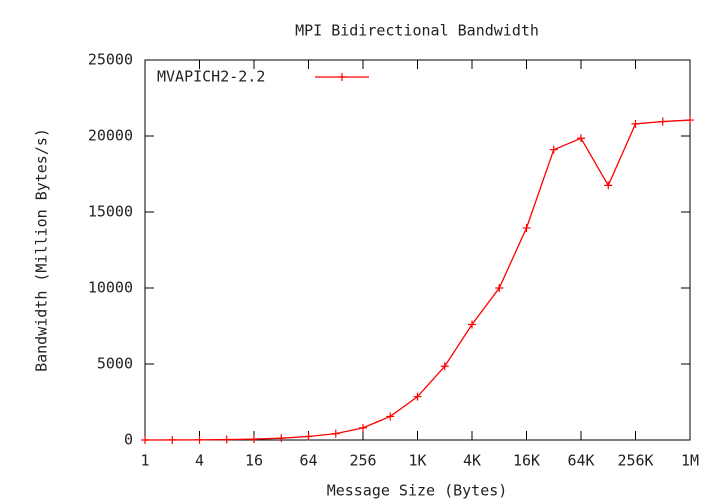  What do you see at coordinates (110, 136) in the screenshot?
I see `y-tick-label: 20000` at bounding box center [110, 136].